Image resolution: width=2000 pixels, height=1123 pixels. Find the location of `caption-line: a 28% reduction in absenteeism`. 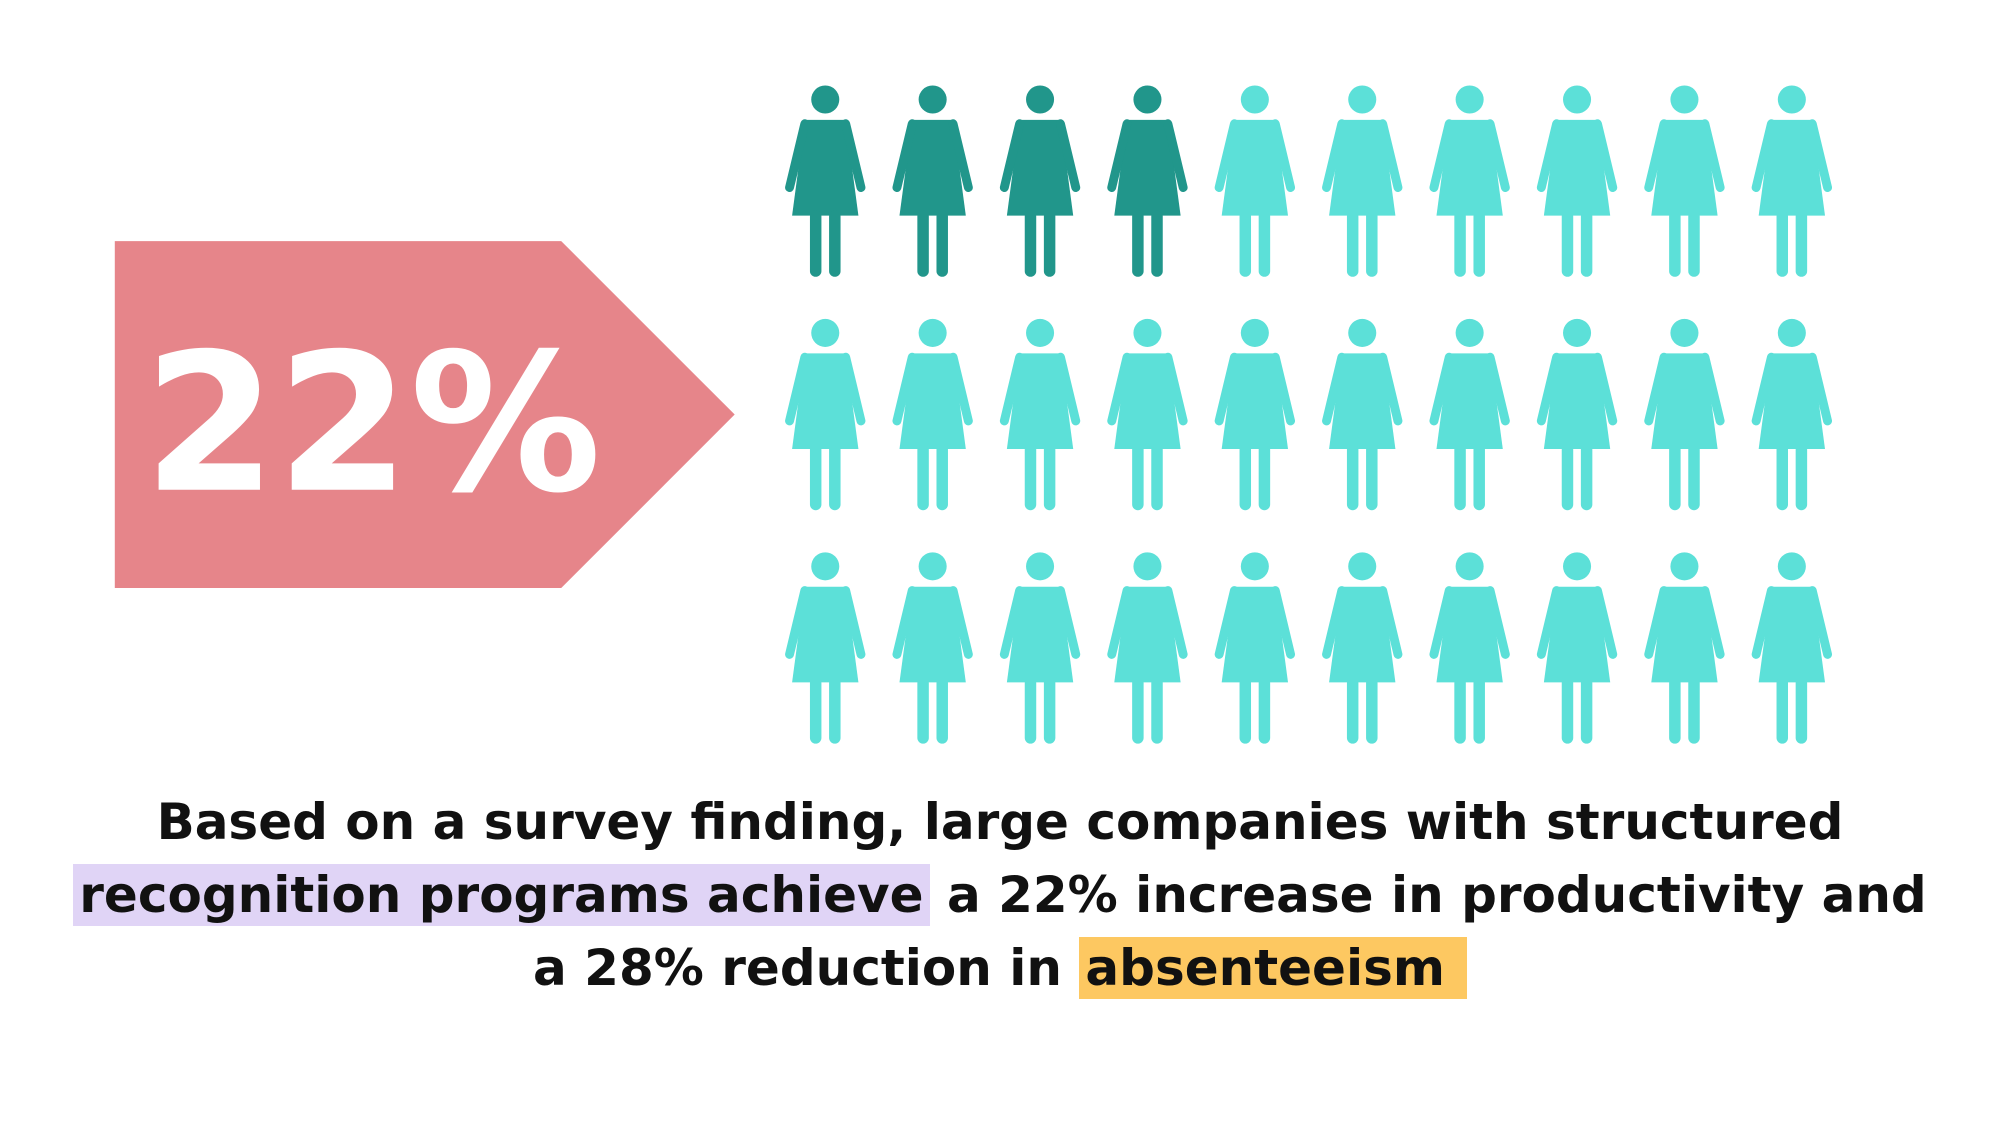

caption-line: a 28% reduction in absenteeism is located at coordinates (1000, 968).